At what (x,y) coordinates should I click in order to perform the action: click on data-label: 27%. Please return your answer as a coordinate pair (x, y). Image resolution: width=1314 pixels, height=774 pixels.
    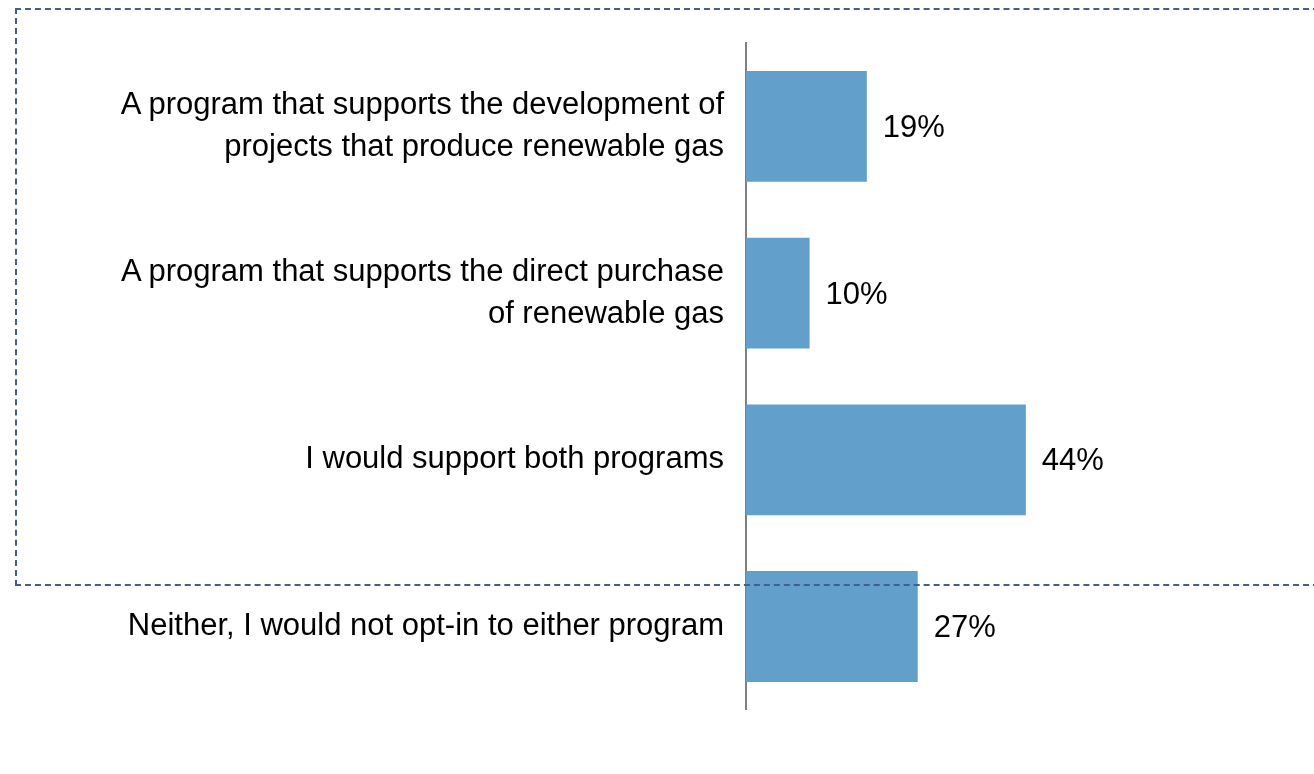
    Looking at the image, I should click on (964, 627).